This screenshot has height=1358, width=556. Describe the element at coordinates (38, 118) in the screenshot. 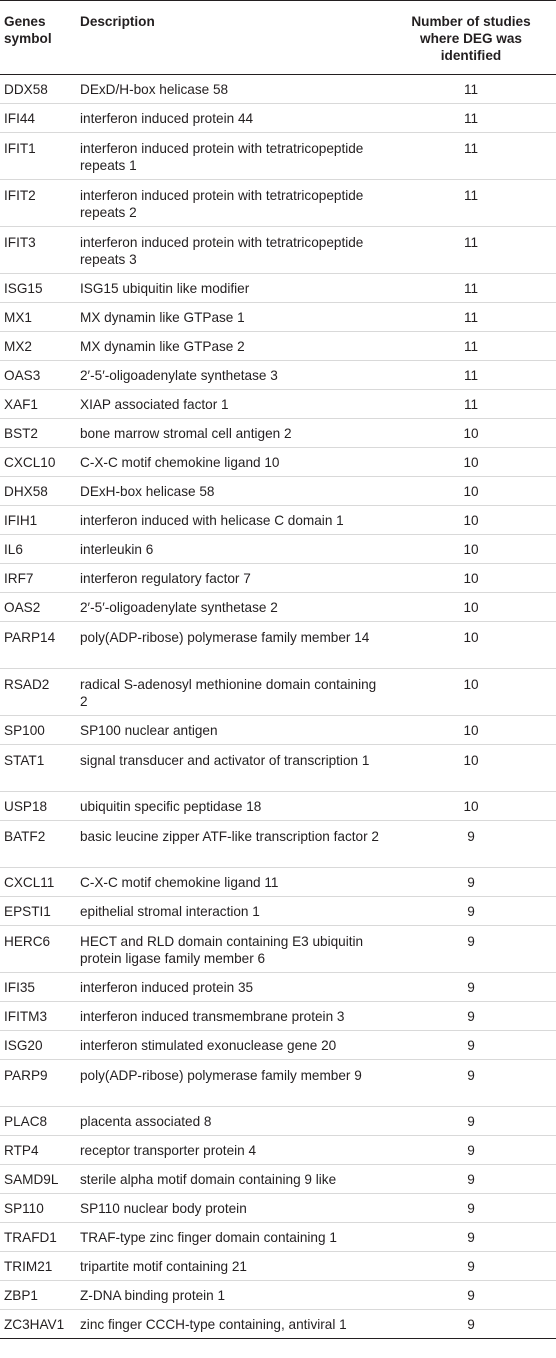

I see `gene-symbol-cell: IFI44` at that location.